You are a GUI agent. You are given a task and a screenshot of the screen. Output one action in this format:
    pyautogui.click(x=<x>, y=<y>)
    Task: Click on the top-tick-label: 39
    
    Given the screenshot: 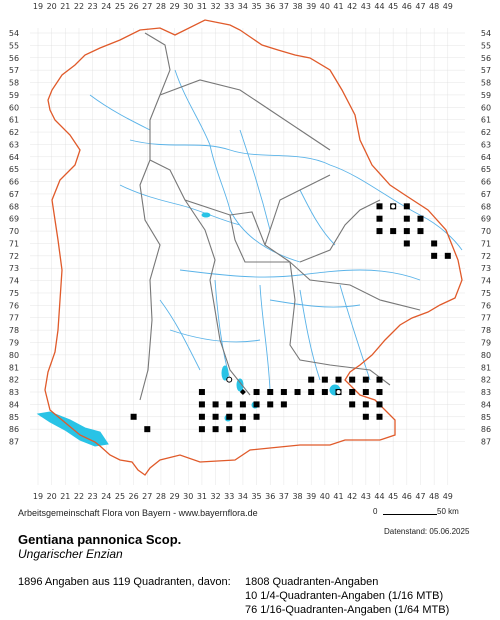 What is the action you would take?
    pyautogui.click(x=311, y=6)
    